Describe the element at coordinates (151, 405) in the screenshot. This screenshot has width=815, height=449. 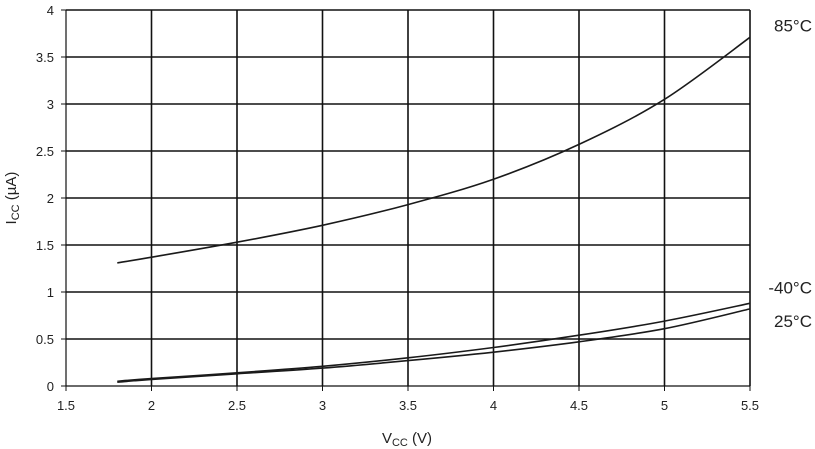
I see `x-tick-label: 2` at that location.